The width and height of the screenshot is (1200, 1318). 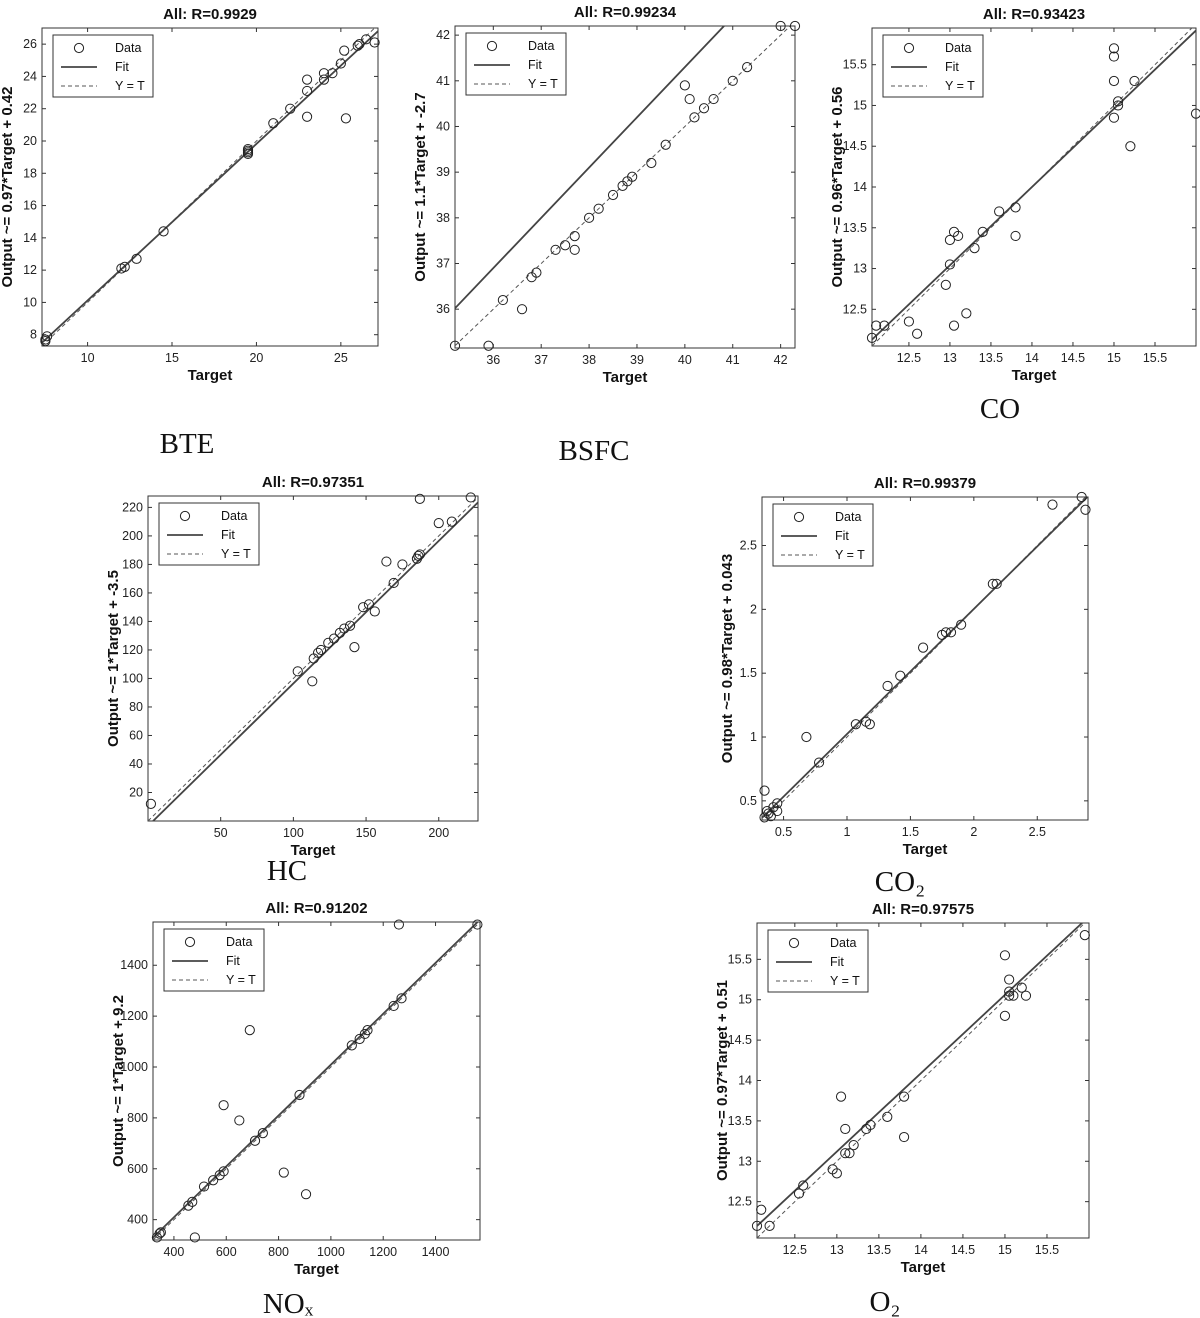 What do you see at coordinates (132, 650) in the screenshot?
I see `y-tick-label: 120` at bounding box center [132, 650].